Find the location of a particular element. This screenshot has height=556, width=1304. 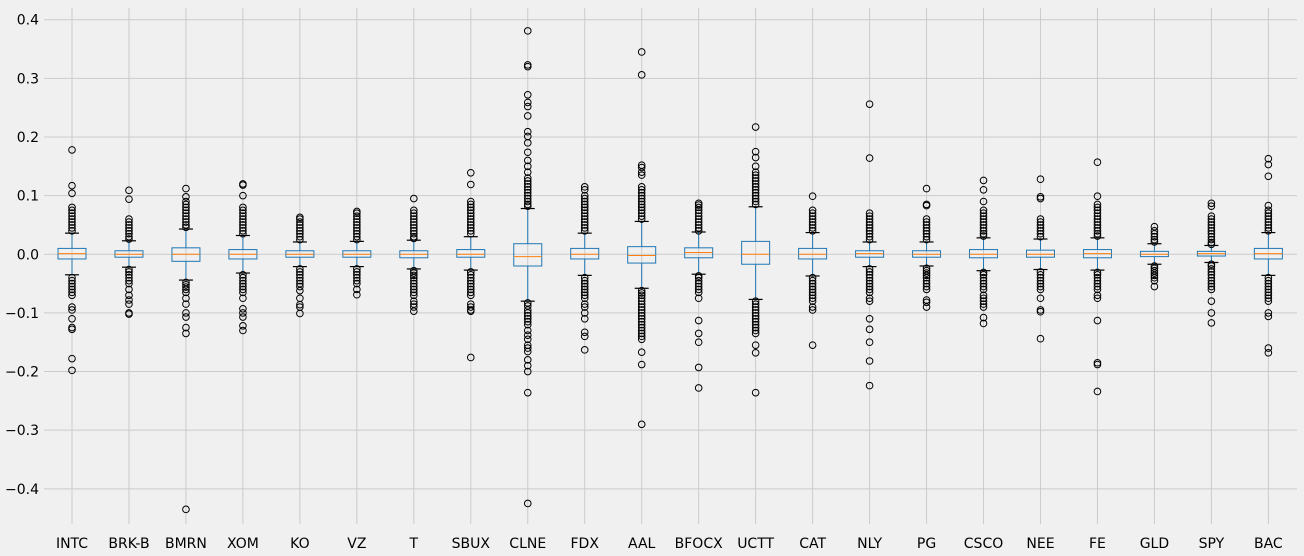

box-csco is located at coordinates (984, 252).